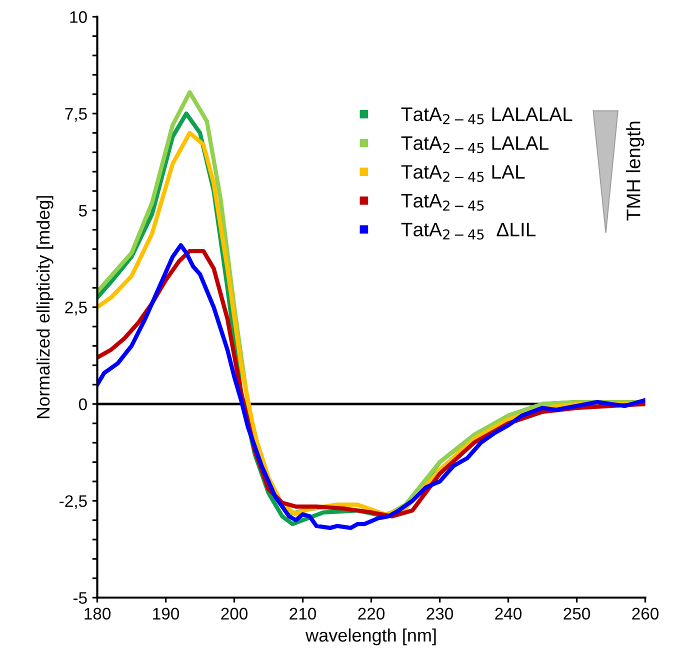  Describe the element at coordinates (303, 614) in the screenshot. I see `x-tick-label: 210` at that location.